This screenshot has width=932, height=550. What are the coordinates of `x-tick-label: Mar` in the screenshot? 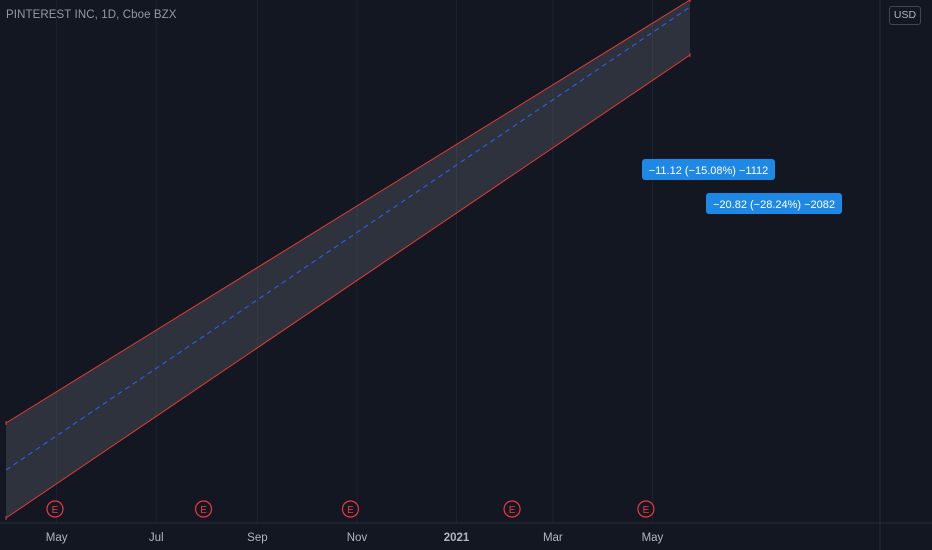 It's located at (553, 538).